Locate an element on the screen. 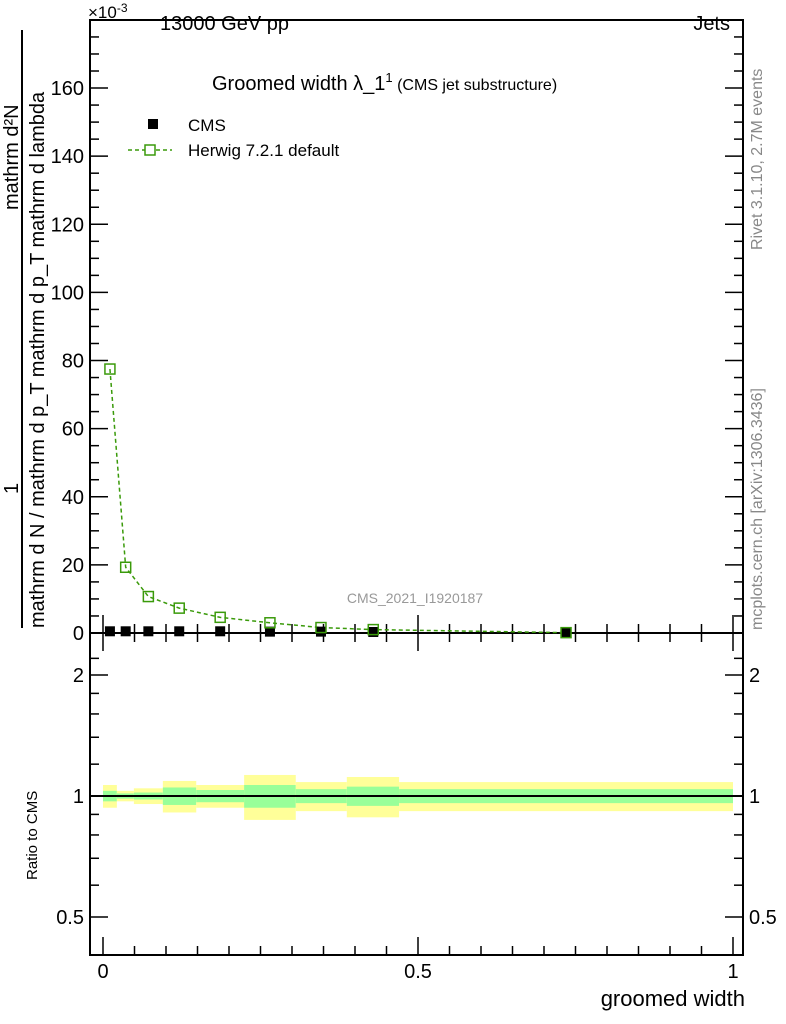 This screenshot has height=1024, width=786. rivet-version: Rivet 3.1.10, 2.7M events is located at coordinates (757, 159).